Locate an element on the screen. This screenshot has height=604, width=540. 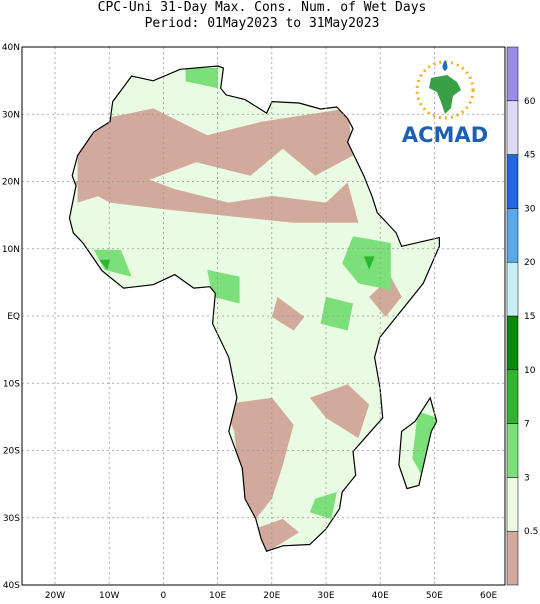
lon-label: 20W is located at coordinates (55, 595).